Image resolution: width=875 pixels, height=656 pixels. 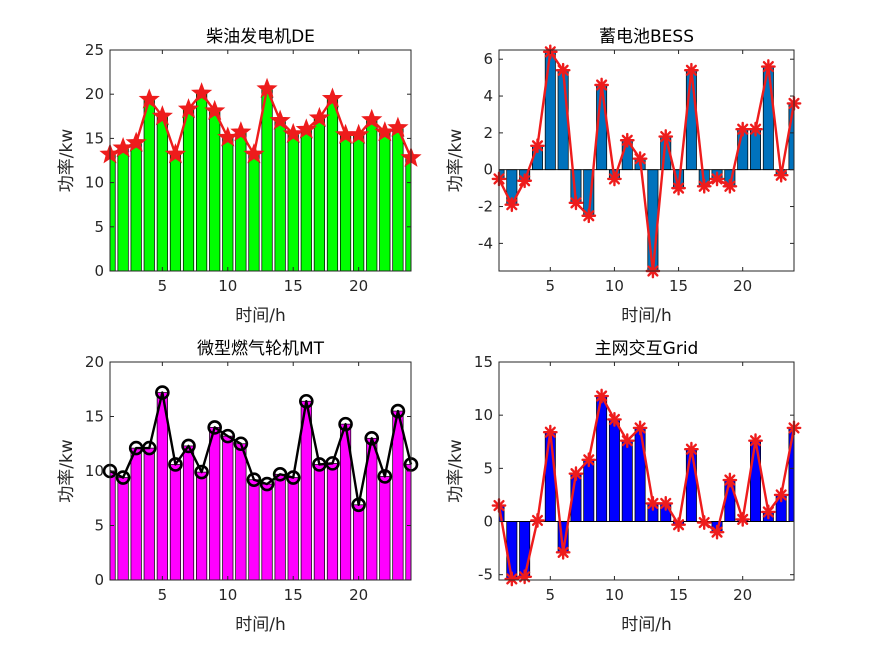 I want to click on chart-title: 主网交互Grid, so click(x=647, y=349).